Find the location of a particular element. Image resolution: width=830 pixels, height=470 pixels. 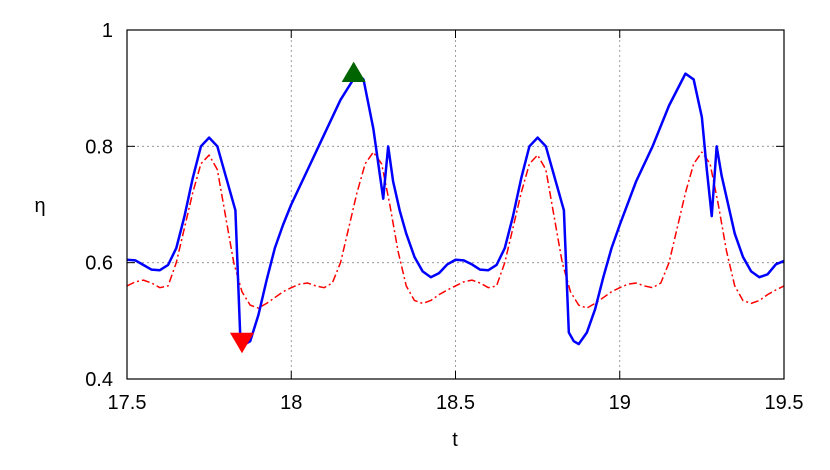

y-tick-label: 0.4 is located at coordinates (99, 380).